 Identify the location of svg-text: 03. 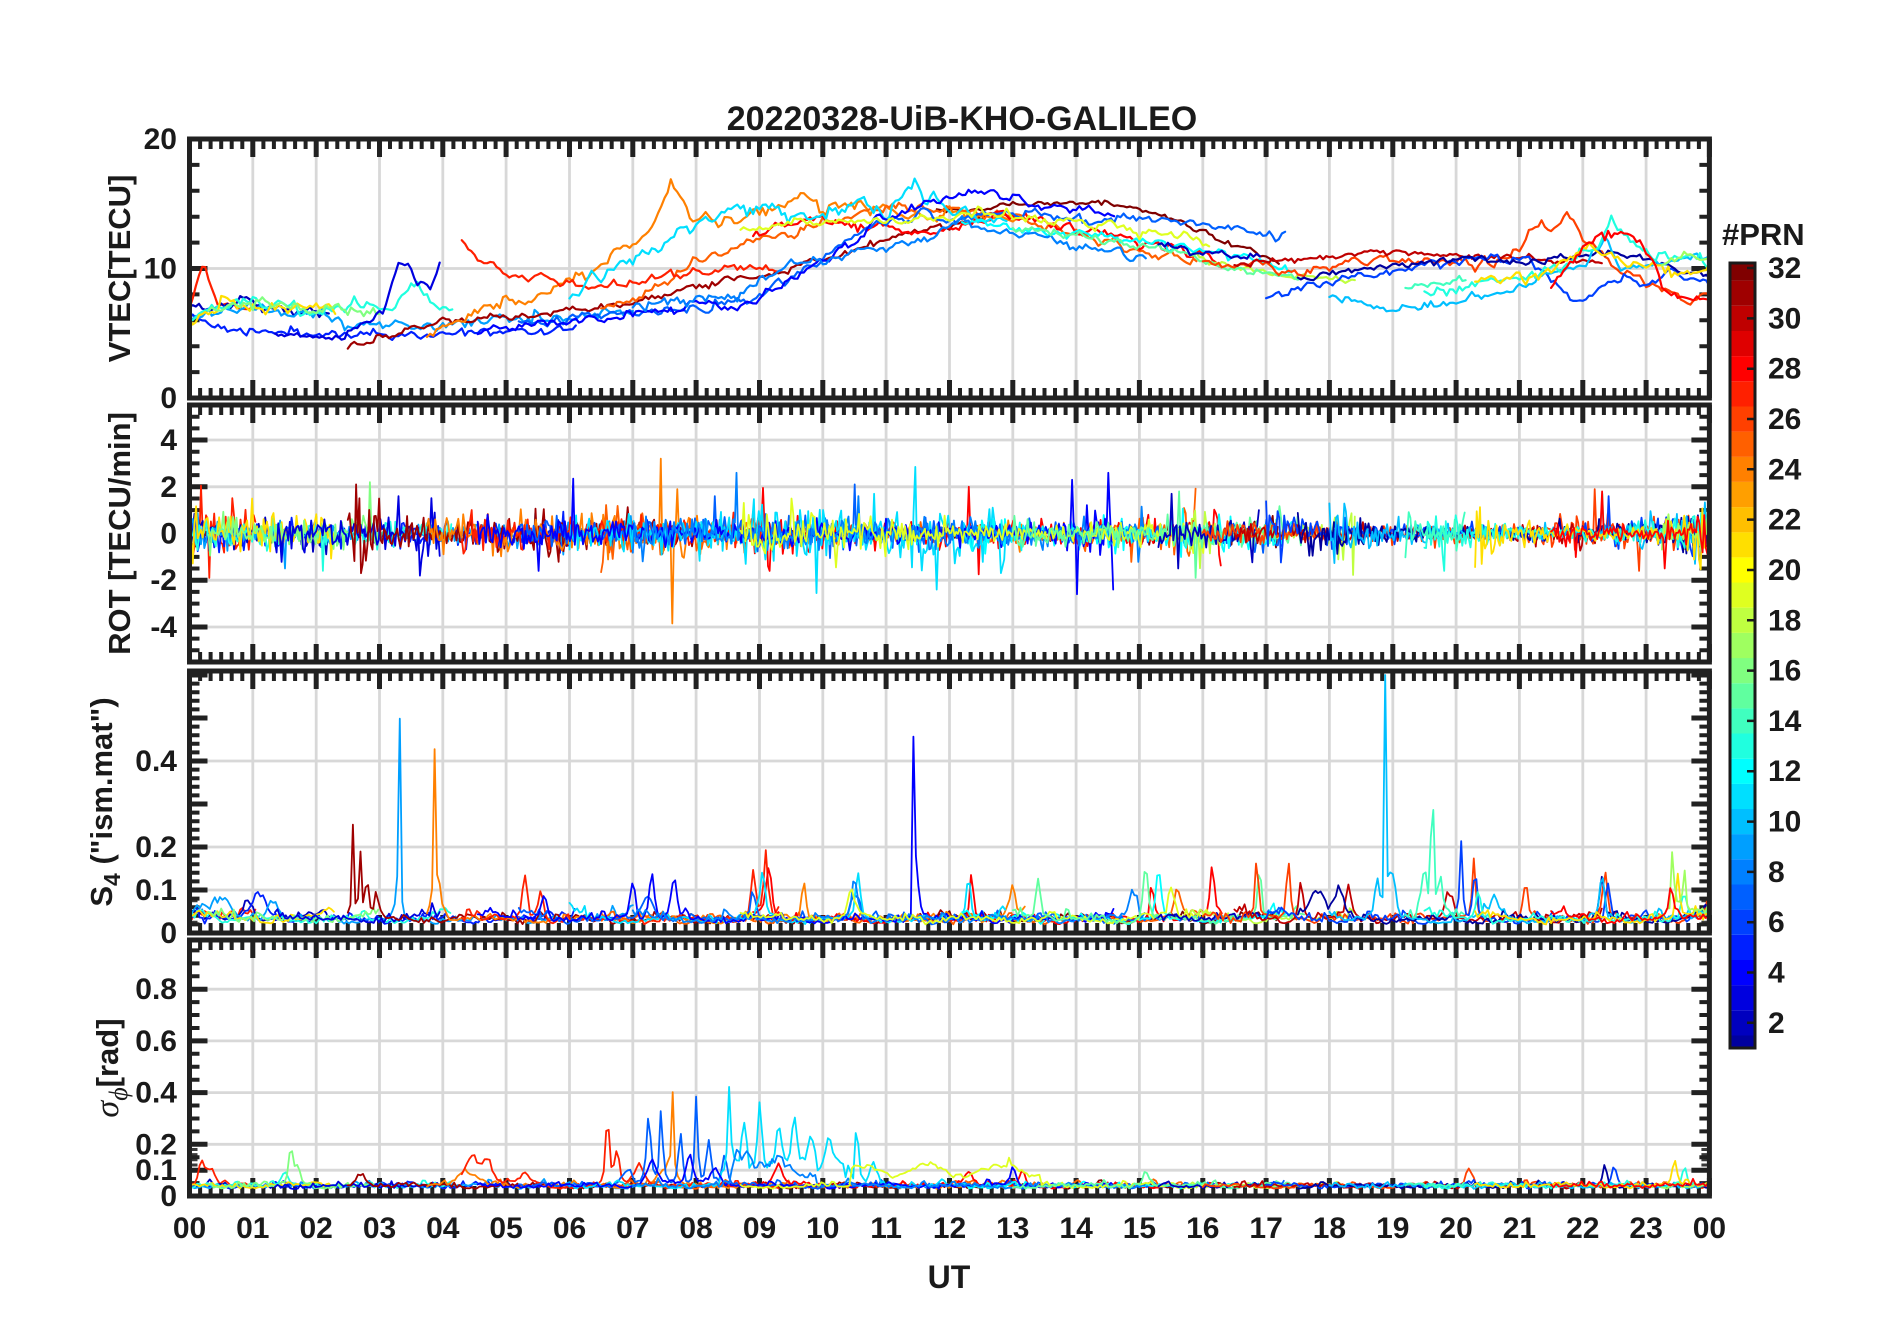
(379, 1228).